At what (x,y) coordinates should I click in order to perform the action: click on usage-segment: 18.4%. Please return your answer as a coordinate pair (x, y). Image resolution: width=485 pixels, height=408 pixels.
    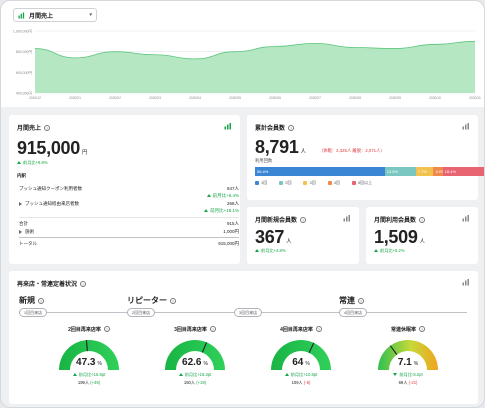
    Looking at the image, I should click on (463, 171).